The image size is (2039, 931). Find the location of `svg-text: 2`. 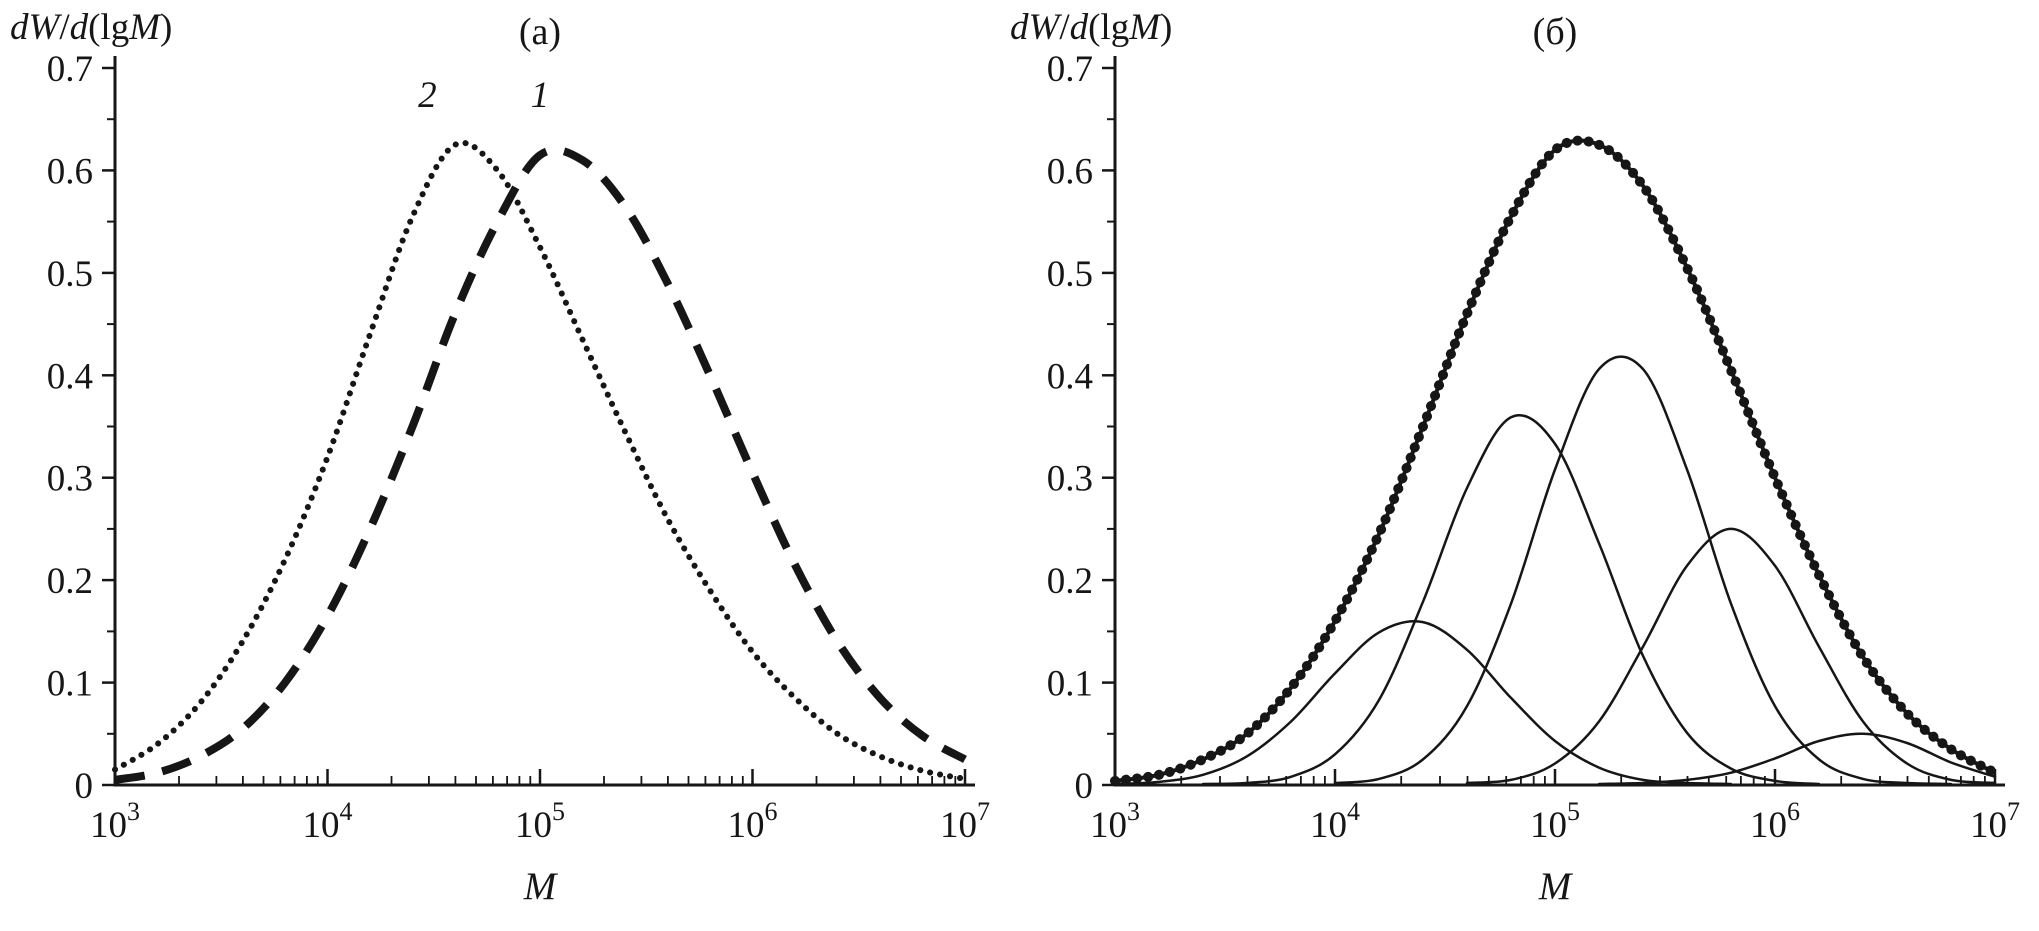

svg-text: 2 is located at coordinates (427, 95).